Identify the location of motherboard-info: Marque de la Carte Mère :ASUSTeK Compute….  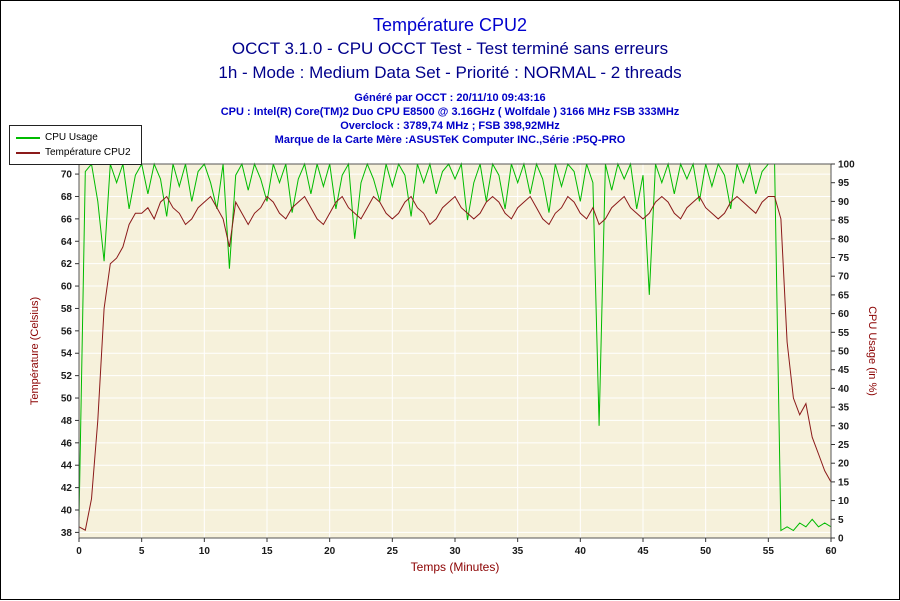
(450, 140).